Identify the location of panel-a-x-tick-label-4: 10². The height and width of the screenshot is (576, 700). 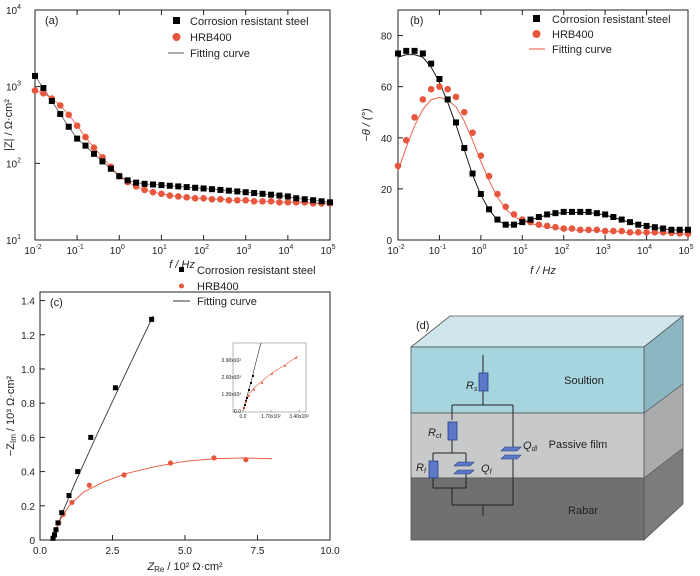
(201, 250).